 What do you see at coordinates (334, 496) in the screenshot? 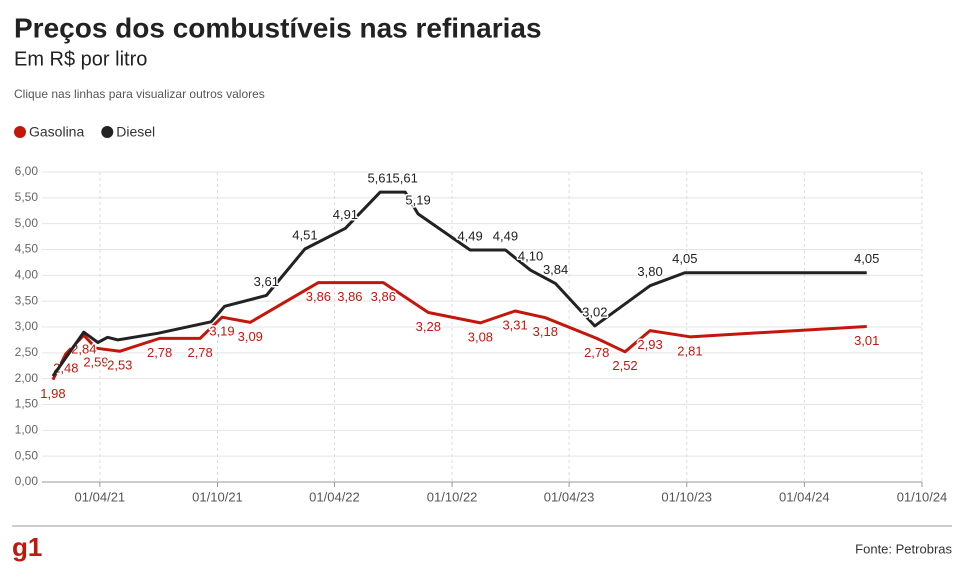
I see `x-tick-label: 01/04/22` at bounding box center [334, 496].